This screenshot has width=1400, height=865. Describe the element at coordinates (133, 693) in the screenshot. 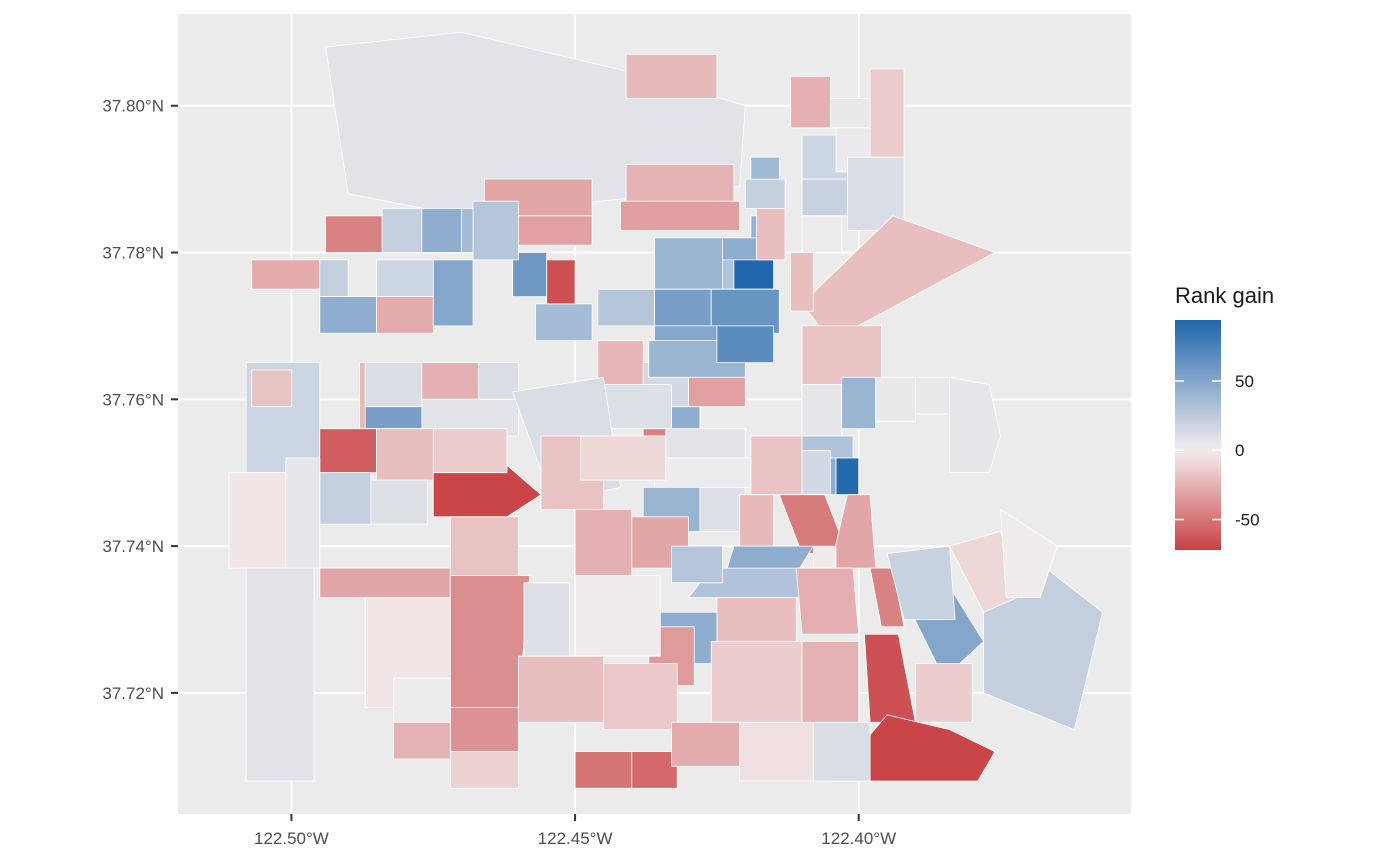

I see `y-tick-label: 37.72°N` at that location.